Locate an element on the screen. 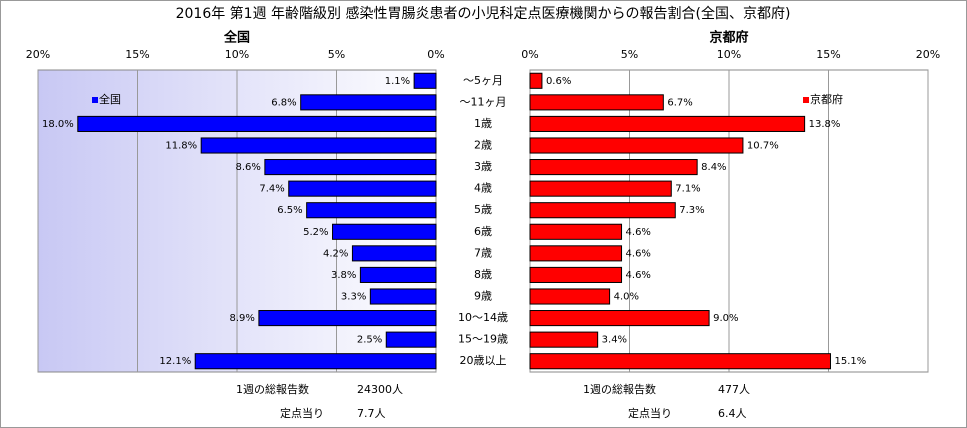 The height and width of the screenshot is (428, 967). annotation: 7.7人 is located at coordinates (371, 413).